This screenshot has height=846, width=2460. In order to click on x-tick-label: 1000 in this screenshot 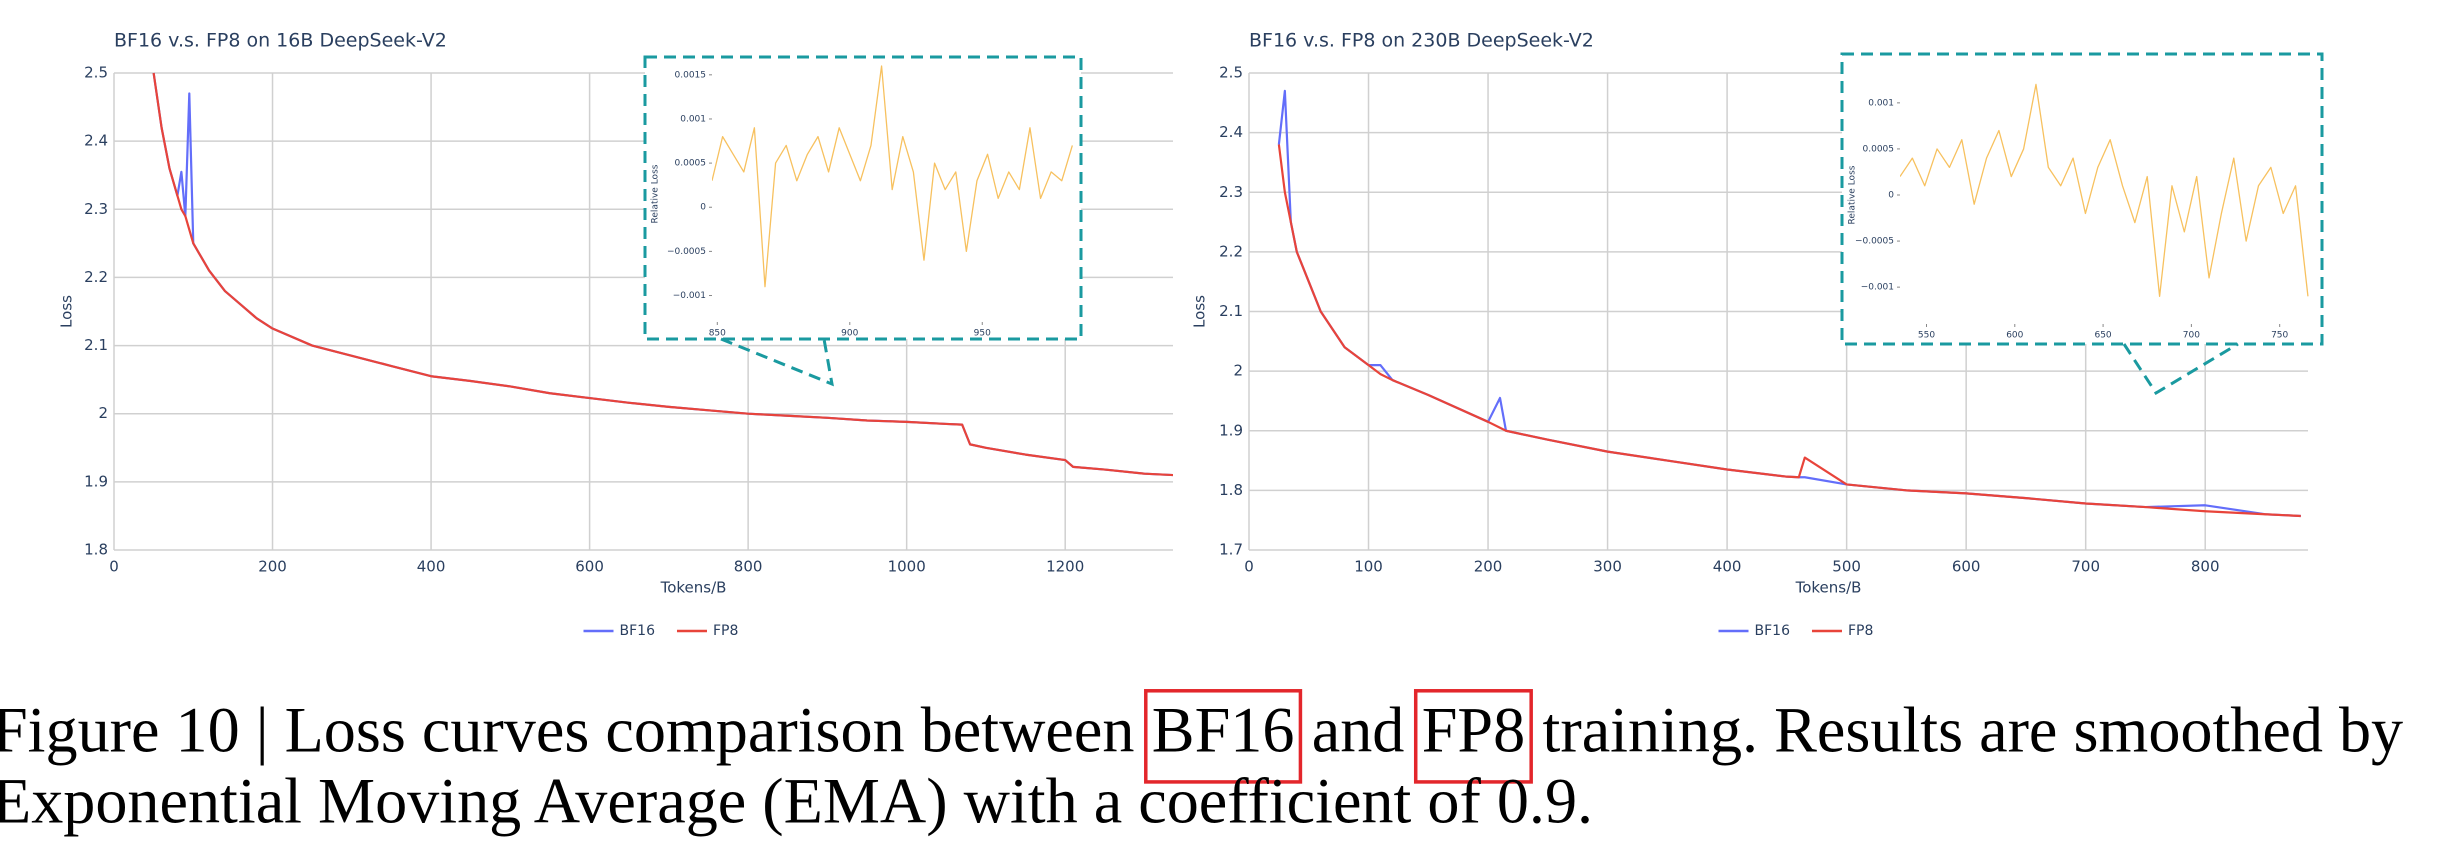, I will do `click(907, 567)`.